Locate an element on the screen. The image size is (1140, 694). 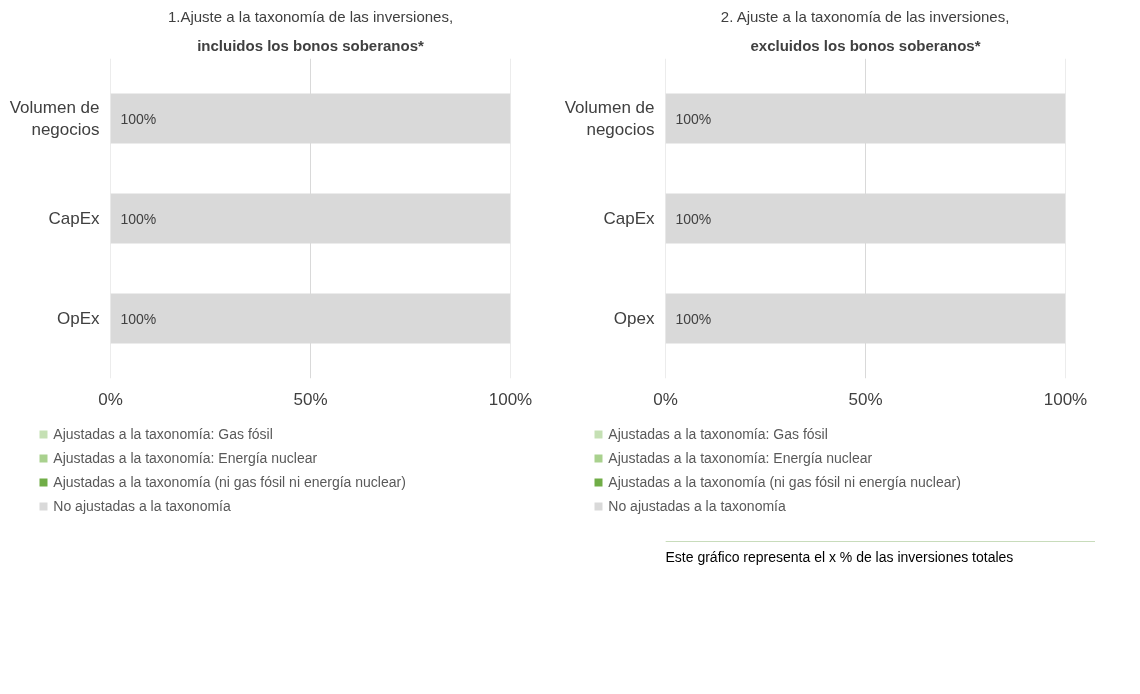
y-tick-label: OpEx is located at coordinates (78, 318).